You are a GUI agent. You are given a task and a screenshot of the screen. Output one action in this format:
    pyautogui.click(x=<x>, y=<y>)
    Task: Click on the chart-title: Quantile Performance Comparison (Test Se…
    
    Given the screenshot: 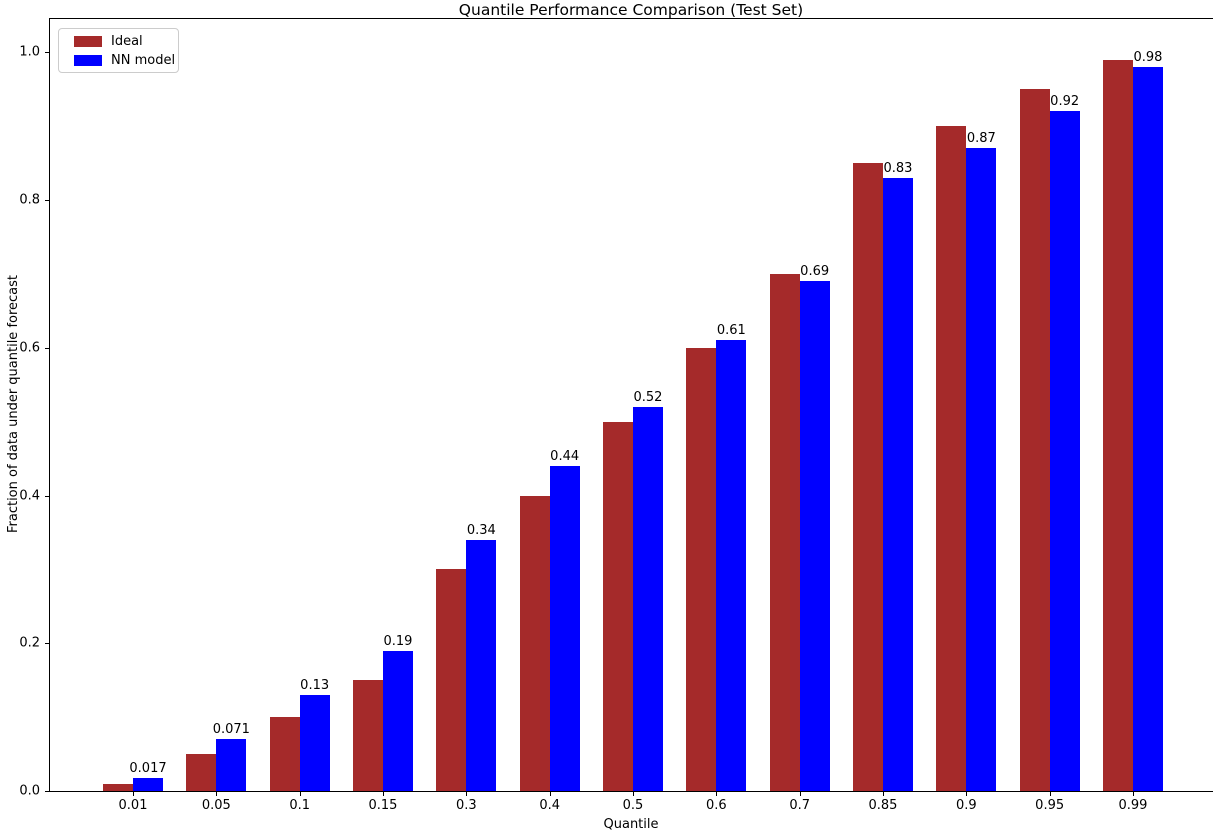 What is the action you would take?
    pyautogui.click(x=631, y=10)
    